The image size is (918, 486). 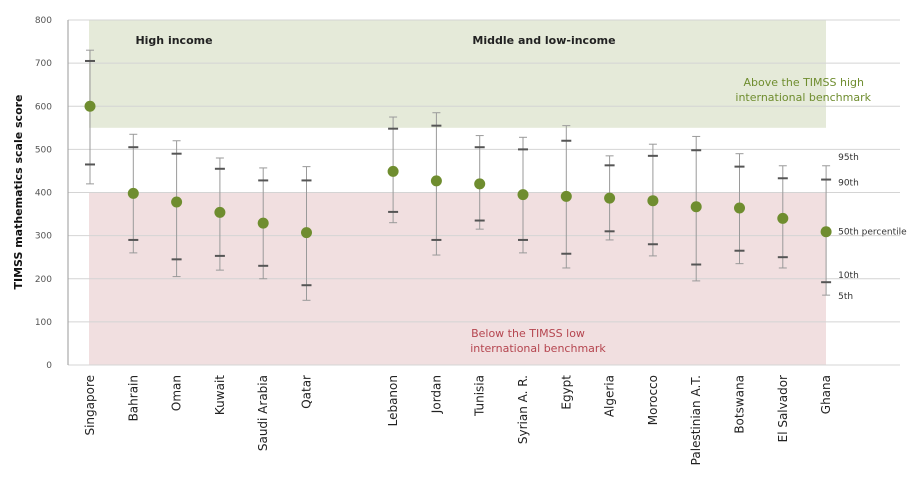 What do you see at coordinates (848, 184) in the screenshot?
I see `percentile-label-p90: 90th` at bounding box center [848, 184].